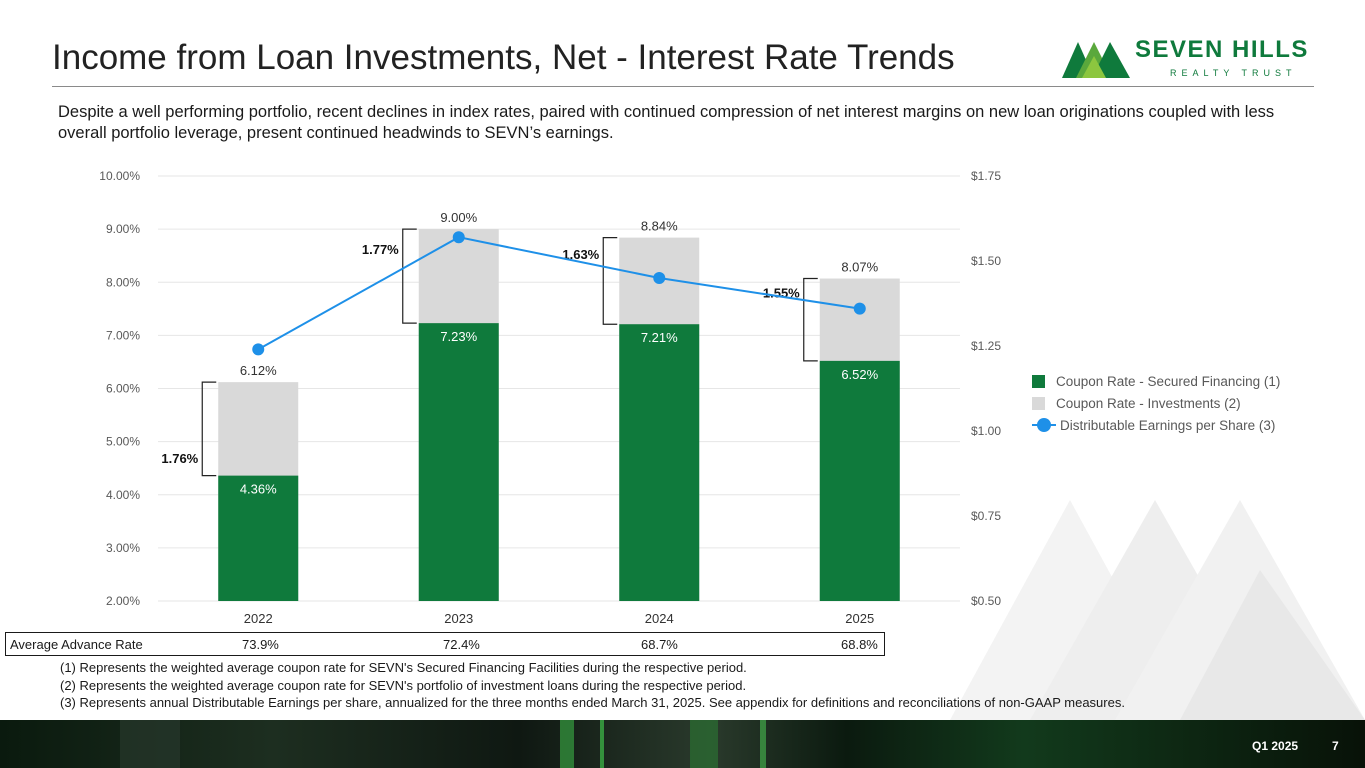 The height and width of the screenshot is (768, 1365). Describe the element at coordinates (986, 431) in the screenshot. I see `y-right-tick-label: $1.00` at that location.